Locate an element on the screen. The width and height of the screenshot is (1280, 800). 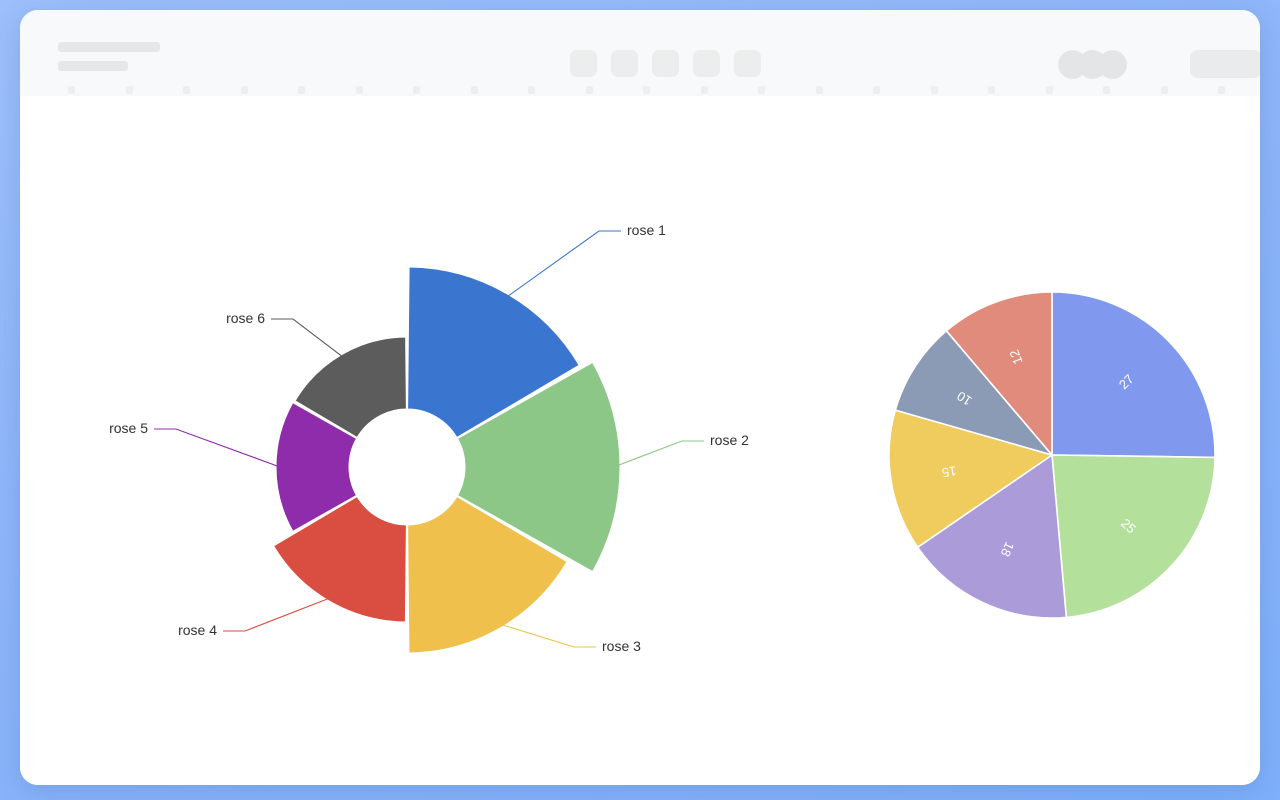
header-toolbar is located at coordinates (665, 63).